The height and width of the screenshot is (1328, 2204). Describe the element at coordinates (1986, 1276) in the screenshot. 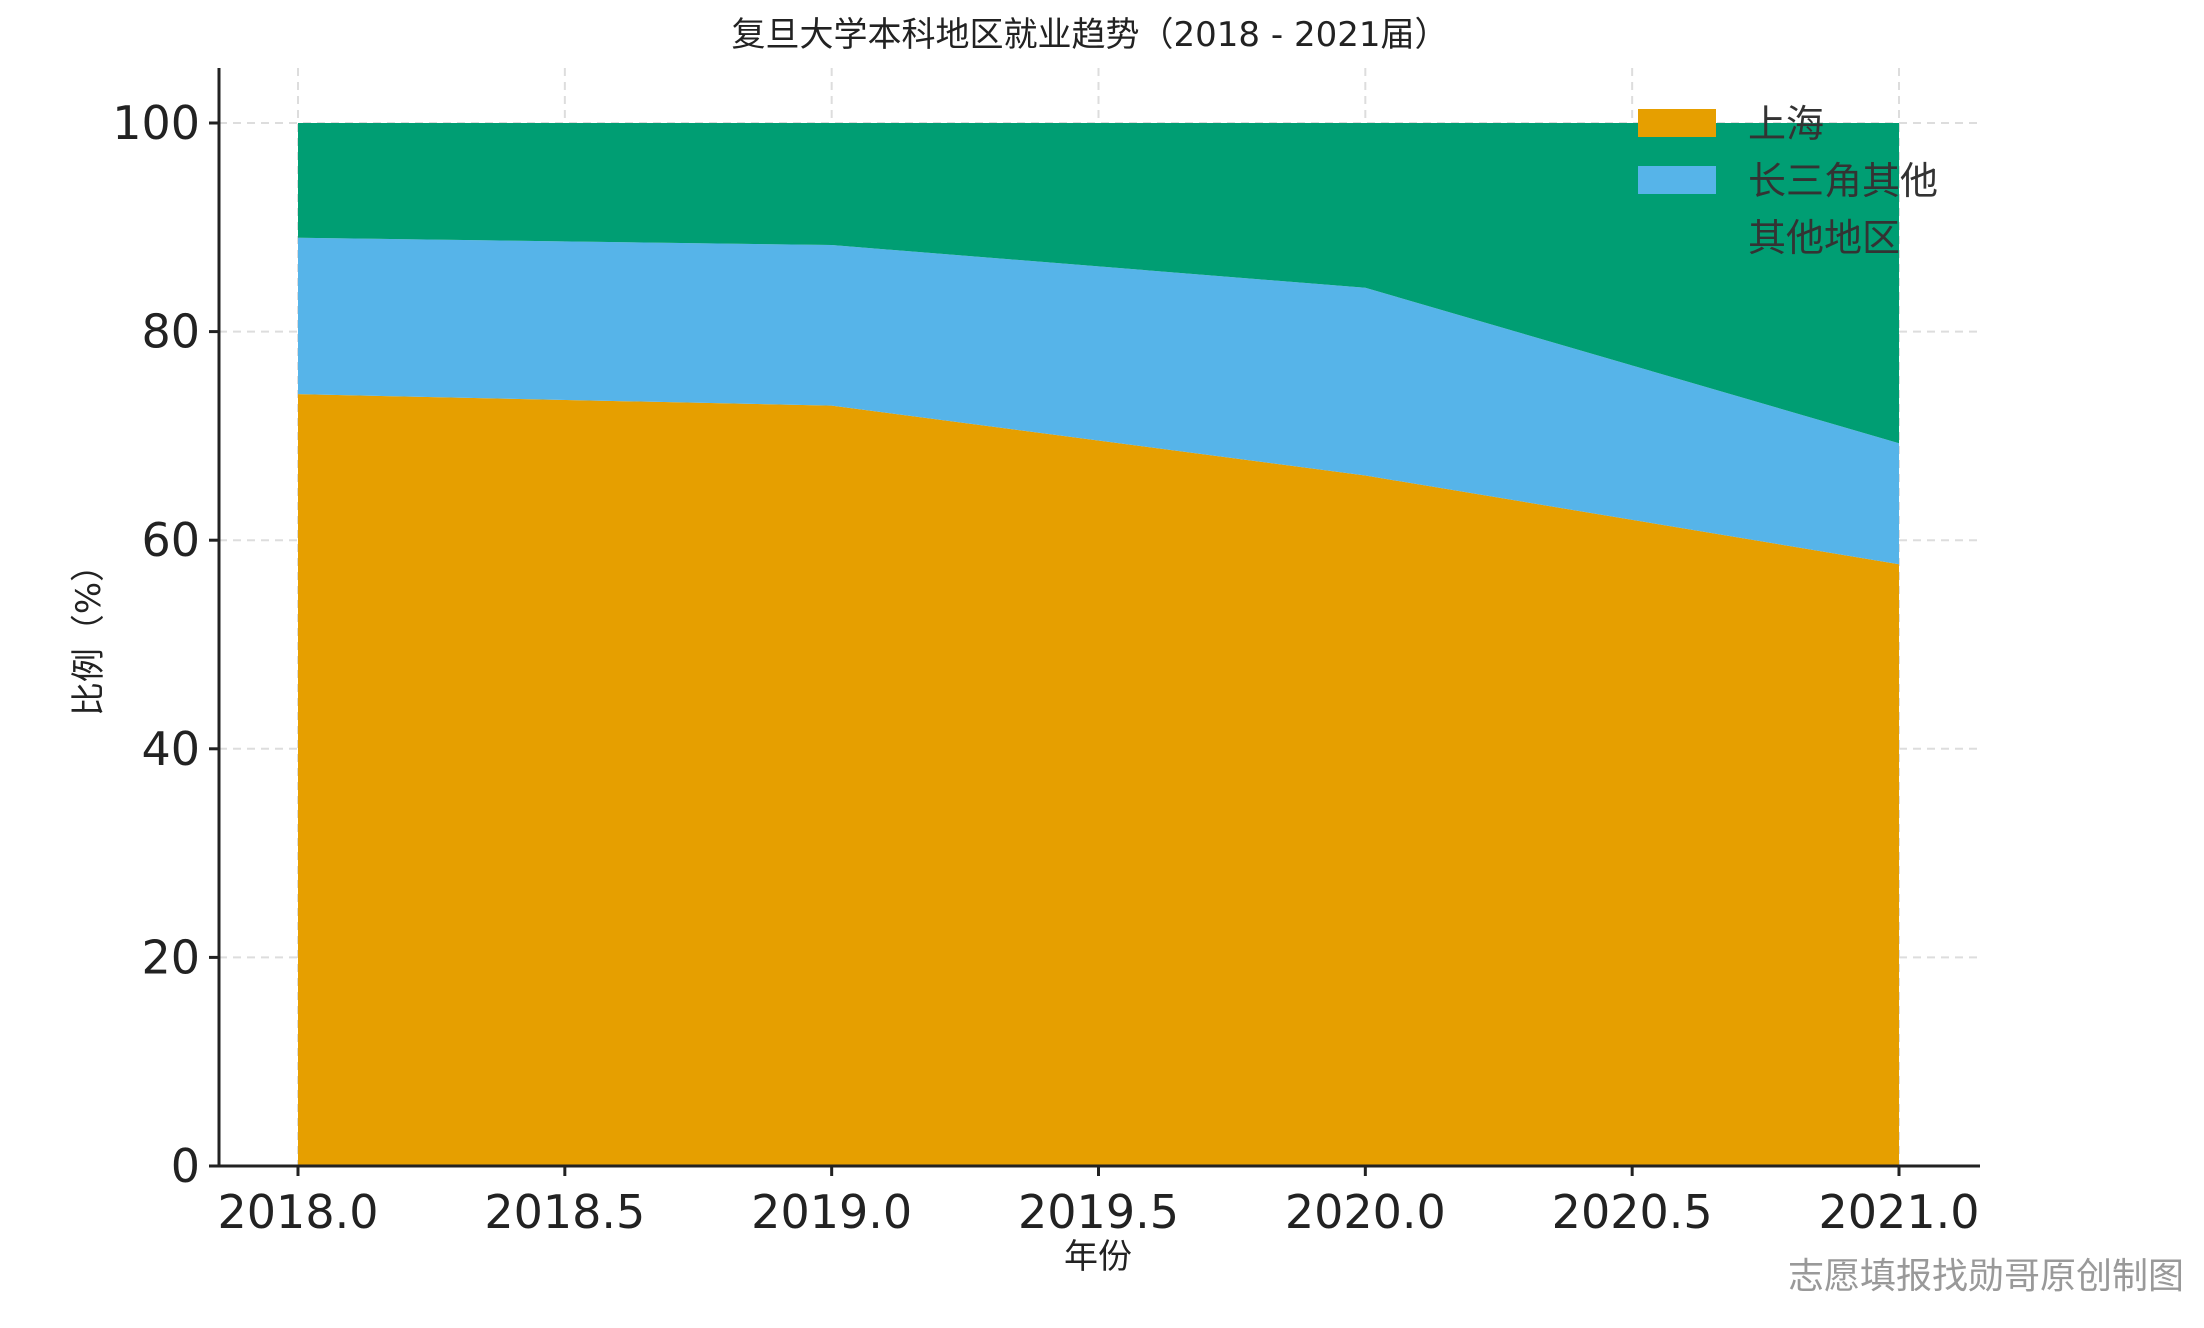

I see `watermark: 志愿填报找勋哥原创制图` at that location.